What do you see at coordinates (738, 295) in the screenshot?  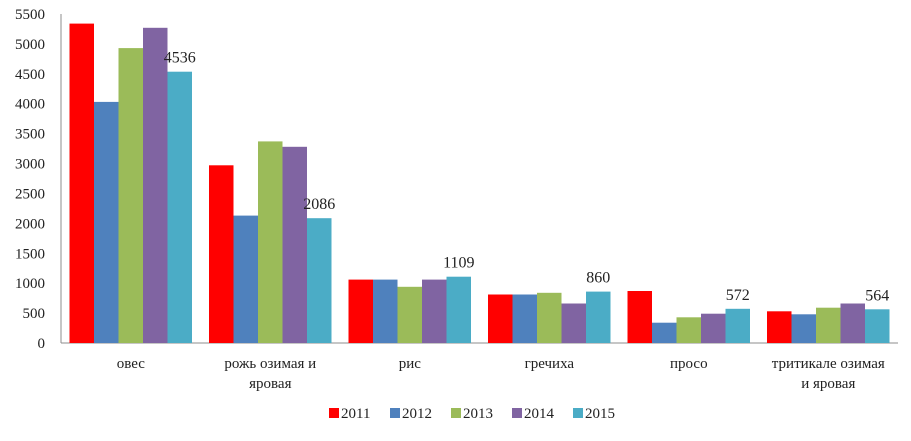 I see `data-label: 572` at bounding box center [738, 295].